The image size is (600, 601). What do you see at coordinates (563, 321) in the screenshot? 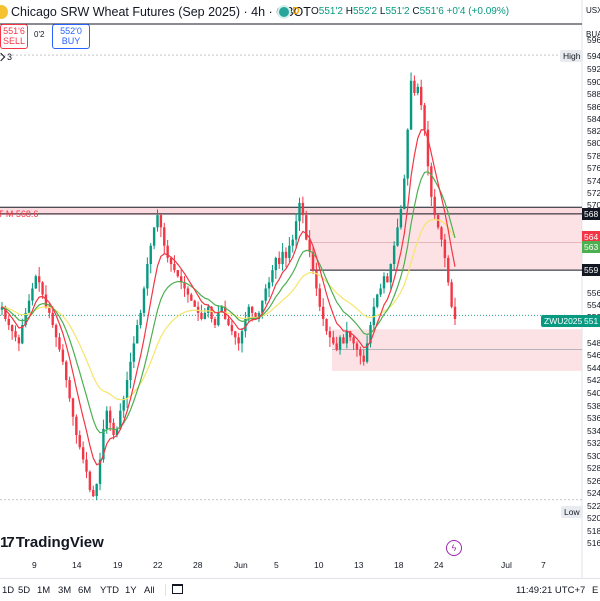
I see `symbol-price-tag: ZWU2025` at bounding box center [563, 321].